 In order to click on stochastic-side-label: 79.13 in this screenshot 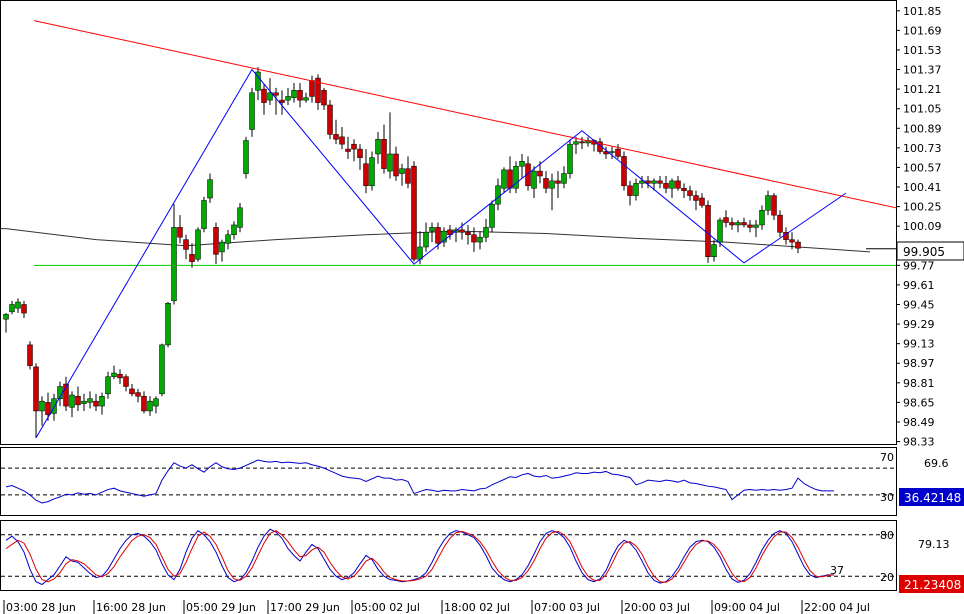, I will do `click(934, 544)`.